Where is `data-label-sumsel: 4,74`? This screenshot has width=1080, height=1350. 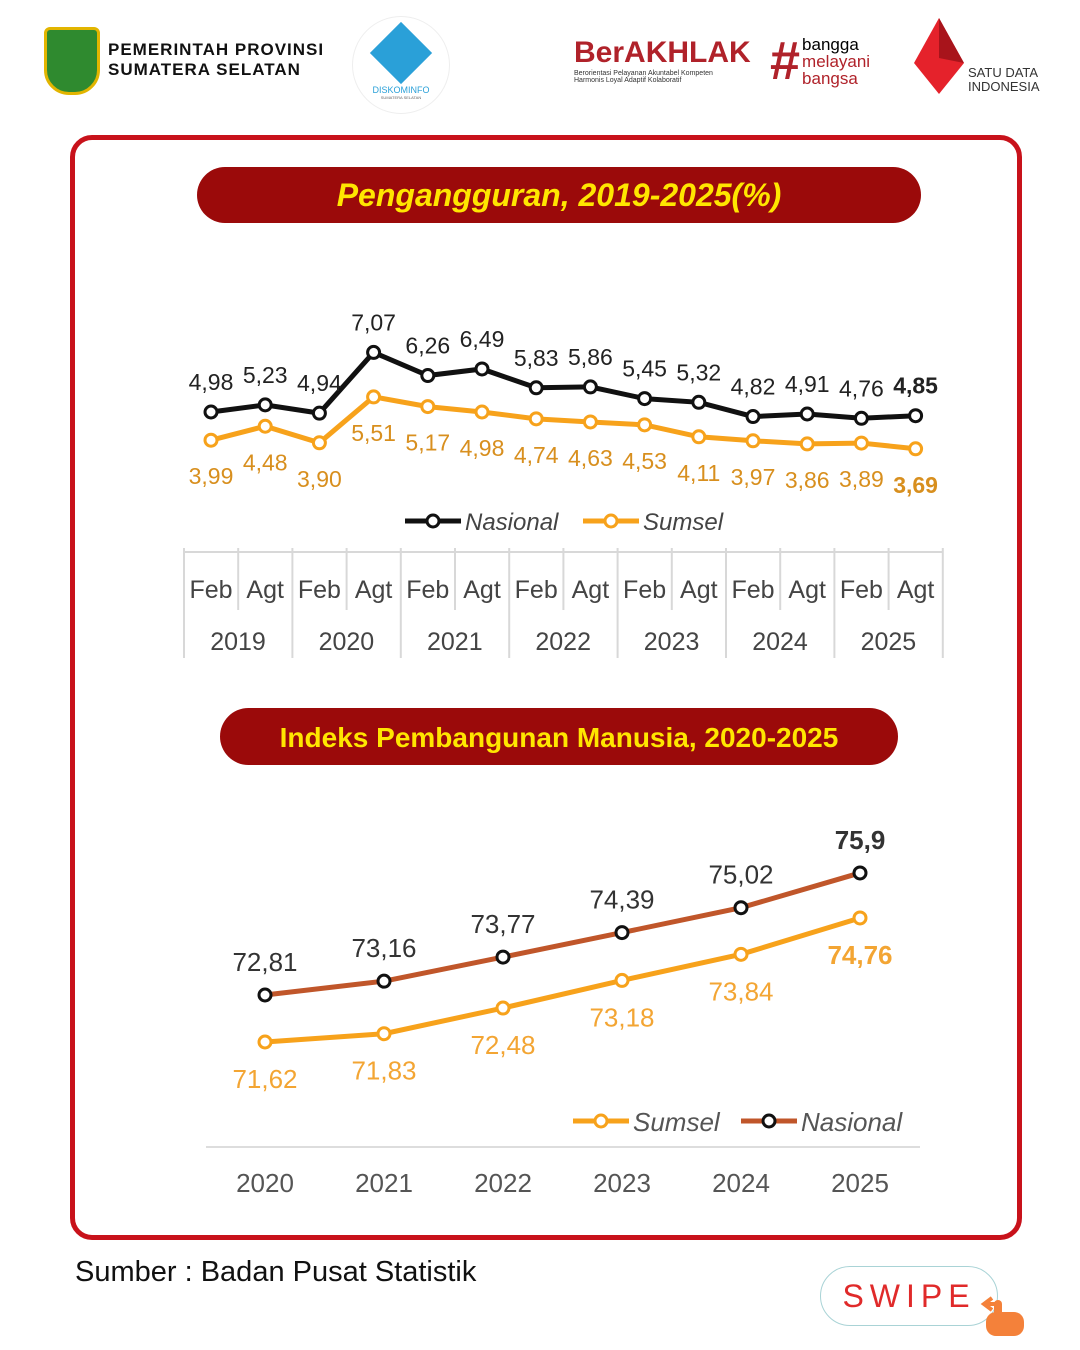
data-label-sumsel: 4,74 is located at coordinates (536, 455).